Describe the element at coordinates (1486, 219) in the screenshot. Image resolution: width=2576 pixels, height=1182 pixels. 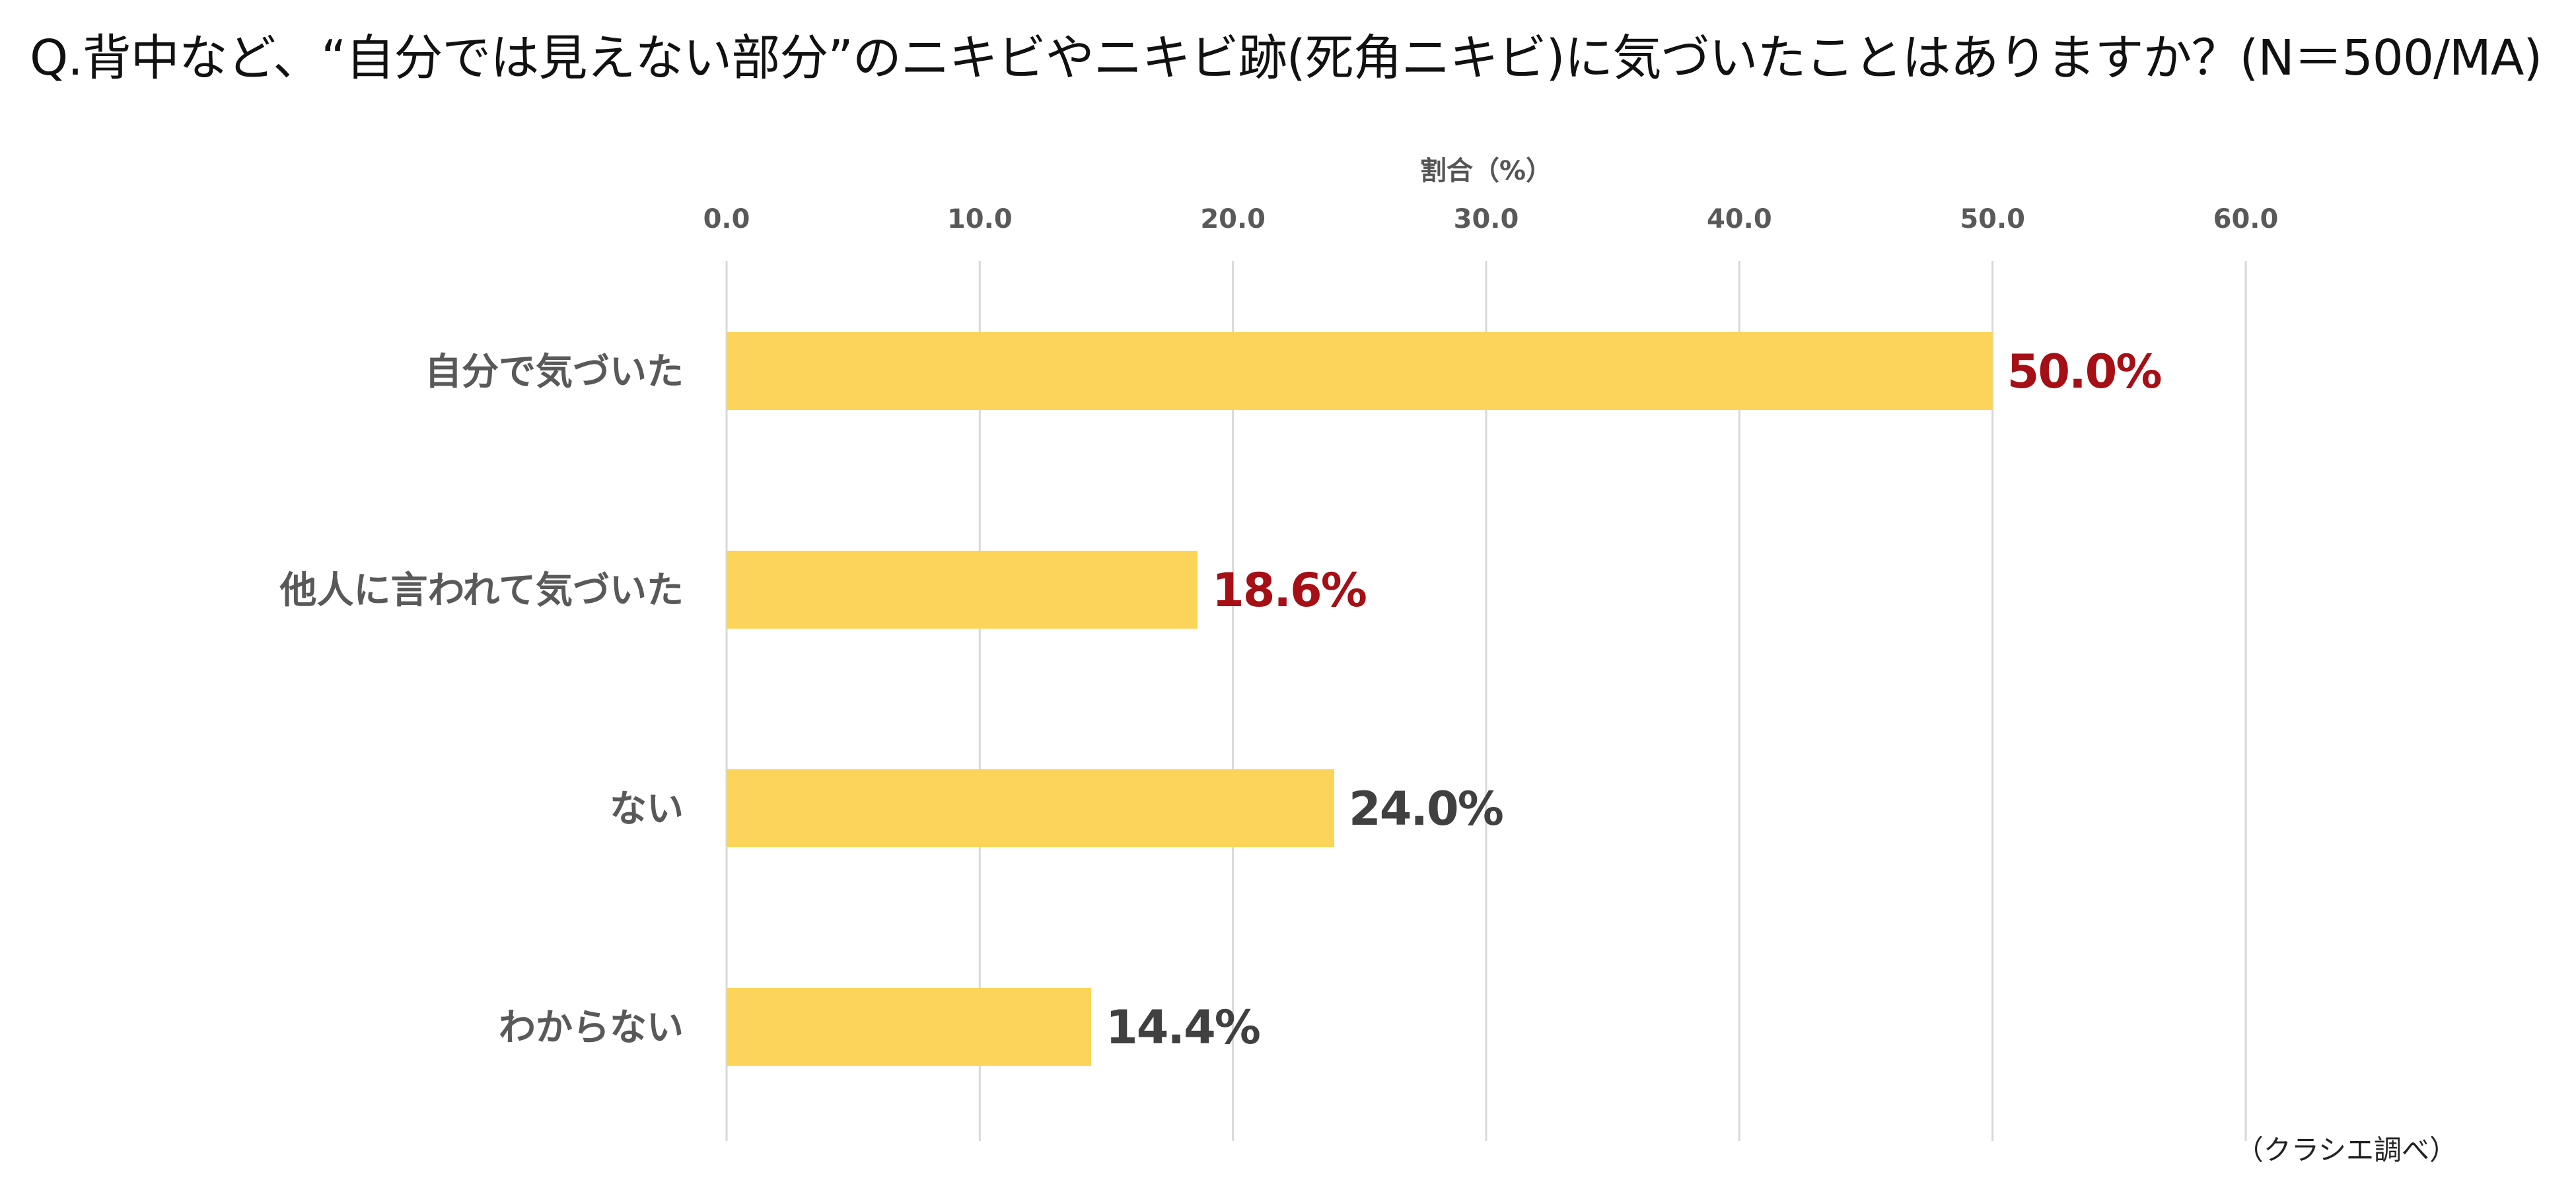
I see `x-tick-label: 30.0` at that location.